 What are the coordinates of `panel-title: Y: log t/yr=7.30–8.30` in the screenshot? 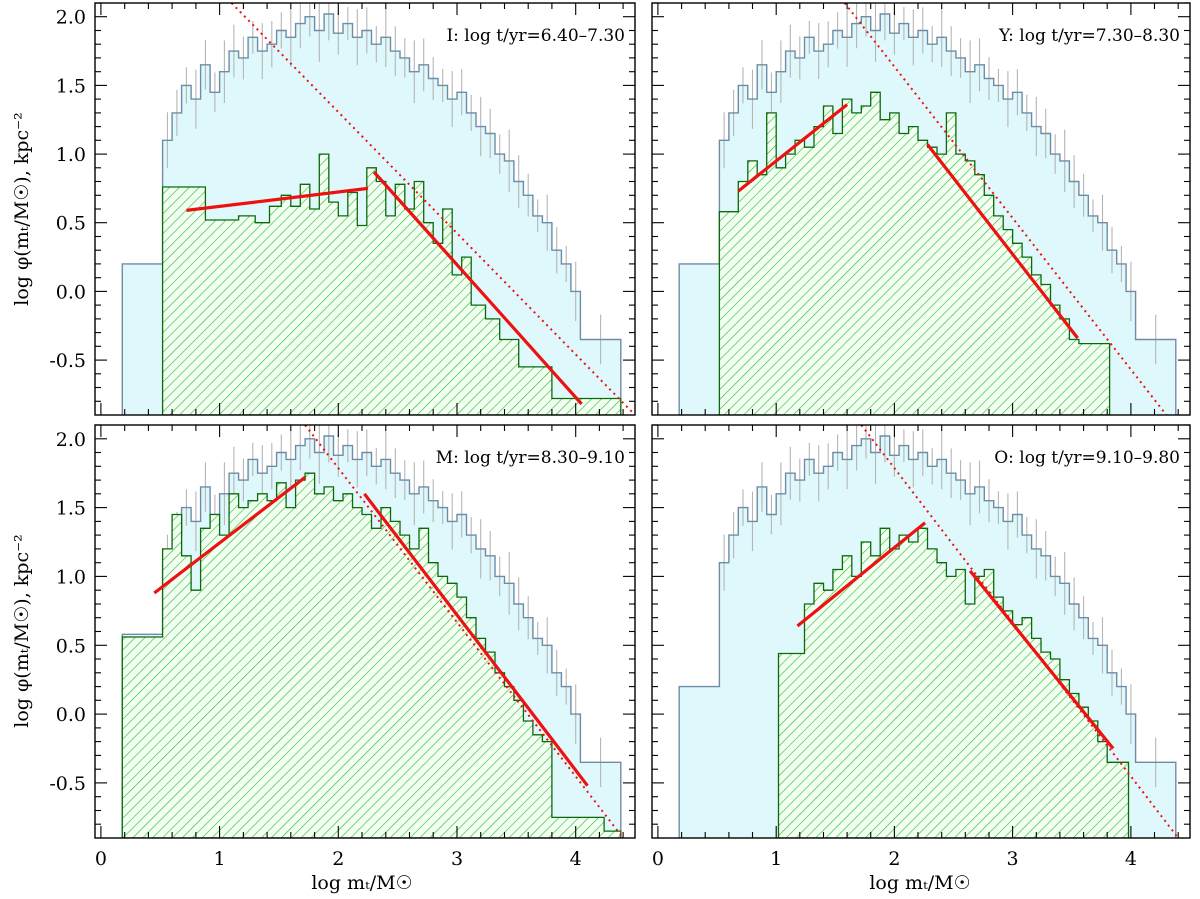 It's located at (1089, 36).